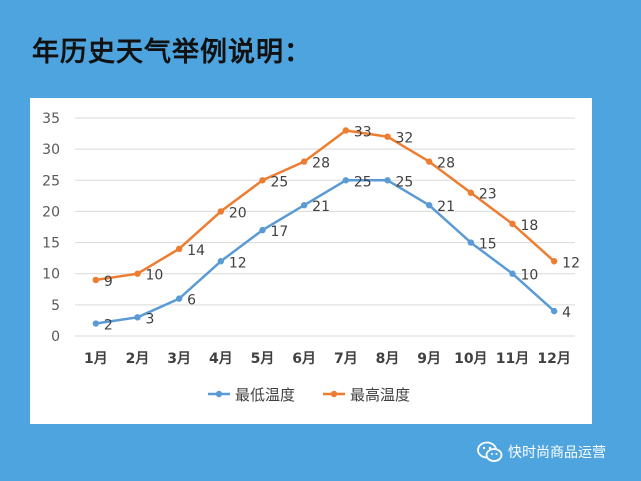  What do you see at coordinates (55, 337) in the screenshot?
I see `y-tick-label: 0` at bounding box center [55, 337].